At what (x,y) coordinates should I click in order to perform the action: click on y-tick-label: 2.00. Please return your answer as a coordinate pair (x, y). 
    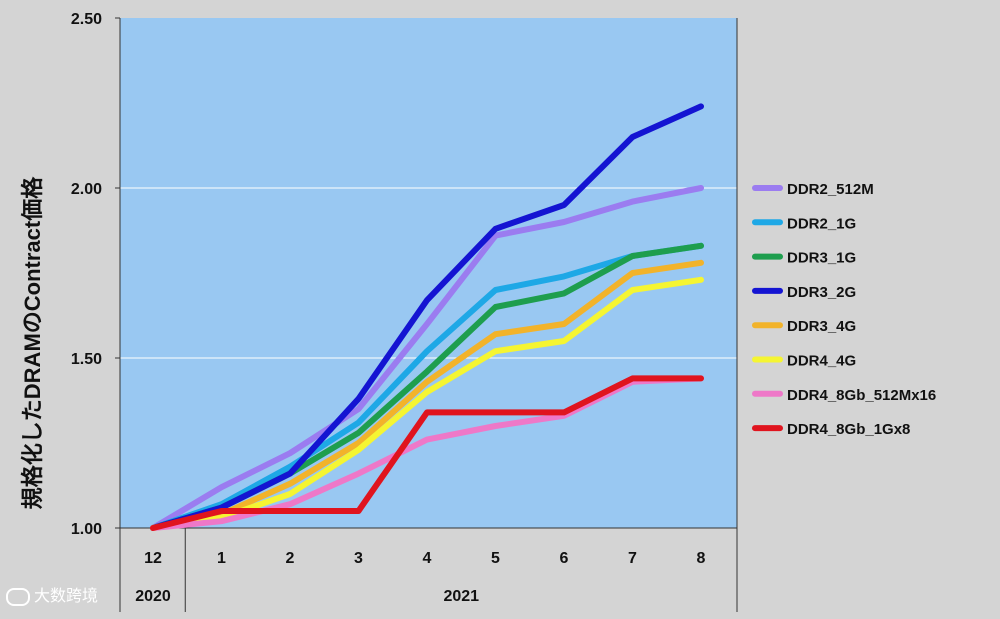
    Looking at the image, I should click on (86, 189).